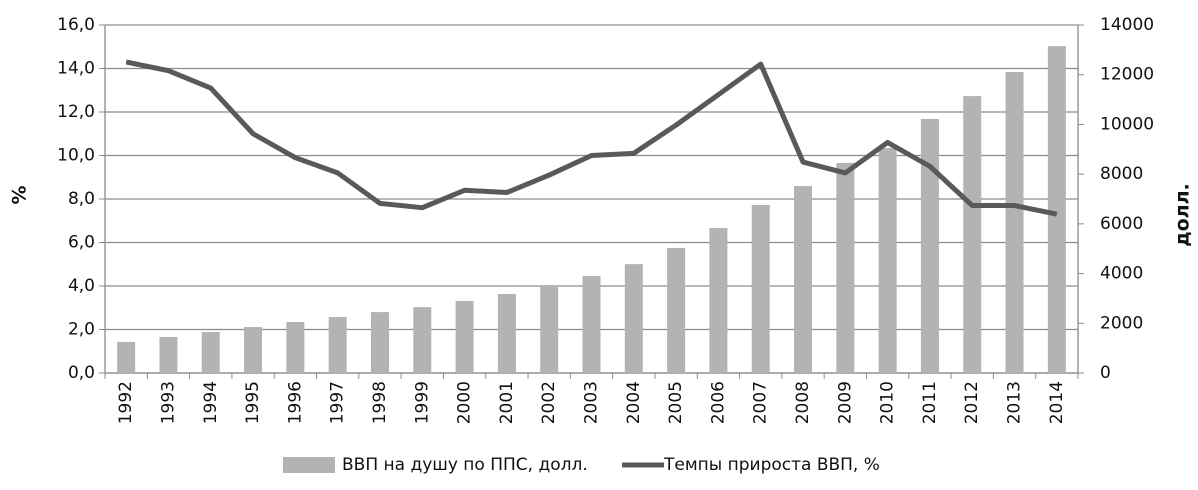 The height and width of the screenshot is (490, 1198). What do you see at coordinates (761, 402) in the screenshot?
I see `x-tick-label: 2007` at bounding box center [761, 402].